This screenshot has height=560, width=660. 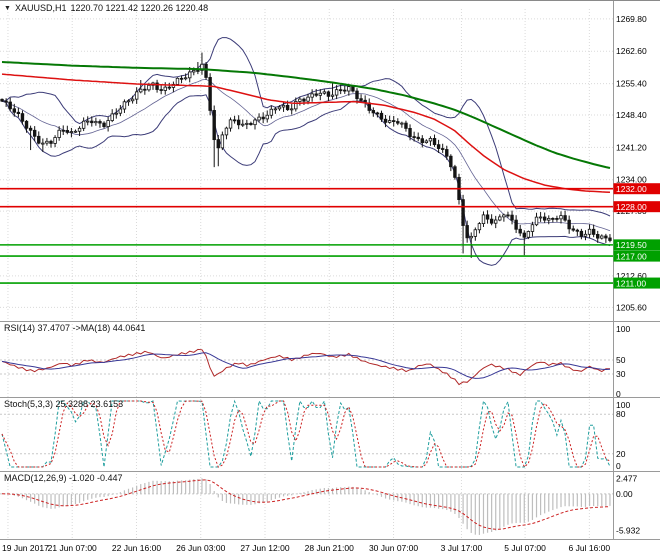 I want to click on time-tick: 26 Jun 03:00, so click(x=200, y=548).